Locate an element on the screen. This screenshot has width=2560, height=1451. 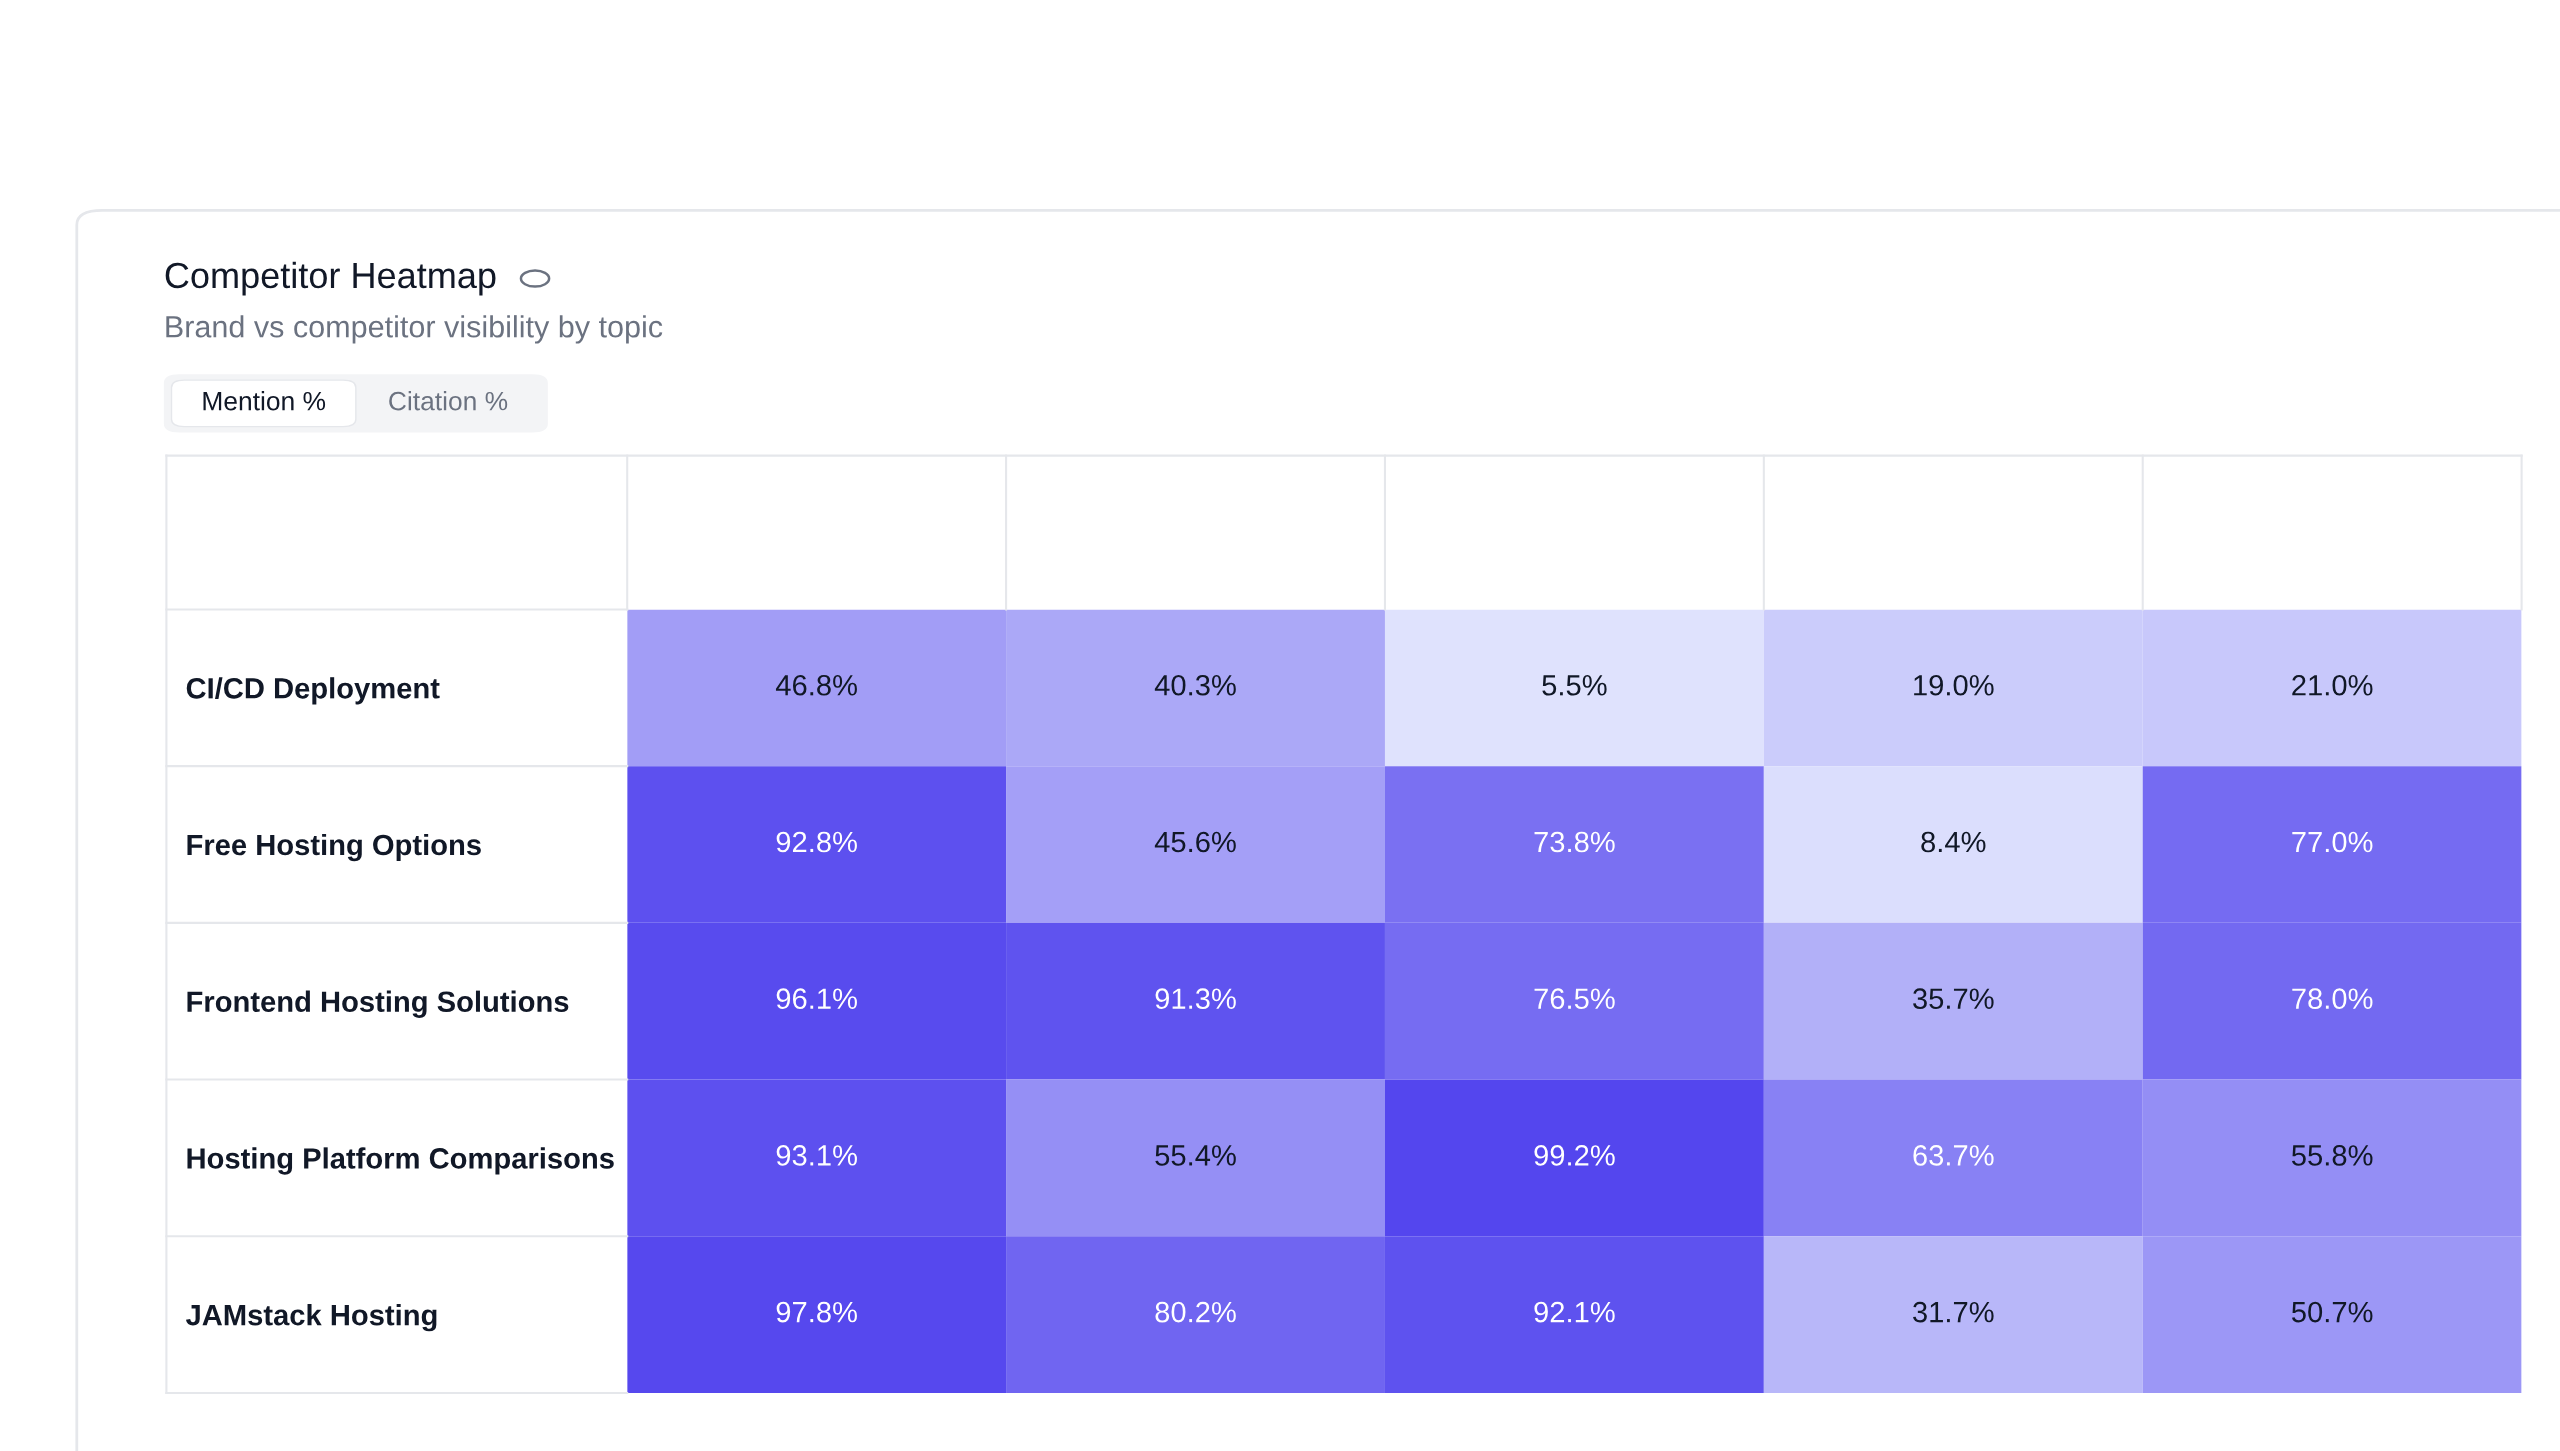
y-tick-label: Hosting Platform Comparisons is located at coordinates (400, 1161).